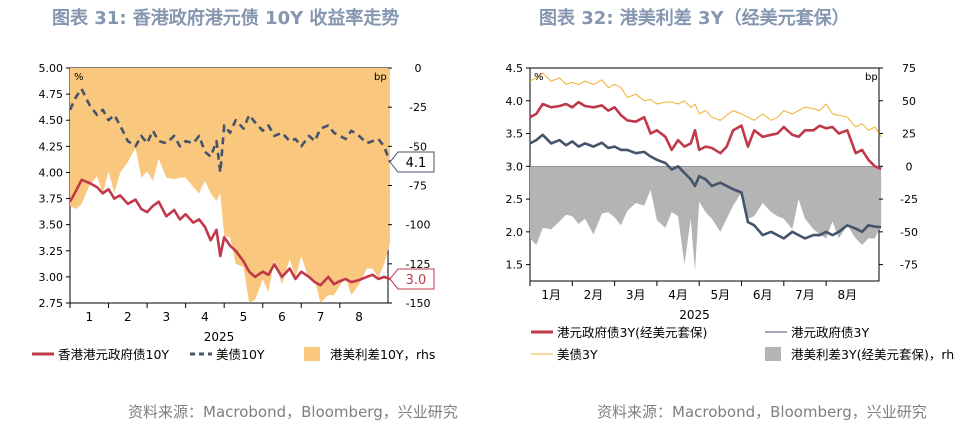  I want to click on y-left-tick-label: 3.5, so click(515, 134).